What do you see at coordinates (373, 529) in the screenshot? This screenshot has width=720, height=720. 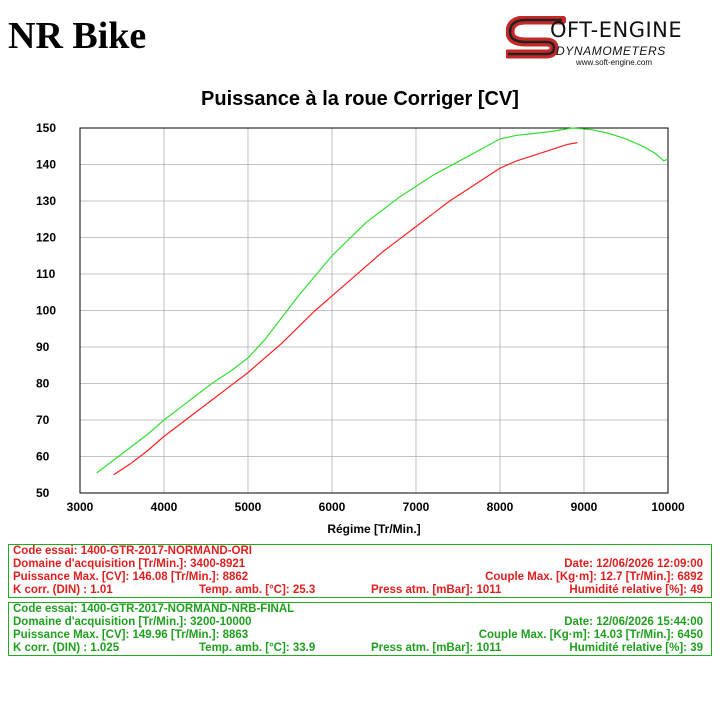 I see `x-axis-label: Régime [Tr/Min.]` at bounding box center [373, 529].